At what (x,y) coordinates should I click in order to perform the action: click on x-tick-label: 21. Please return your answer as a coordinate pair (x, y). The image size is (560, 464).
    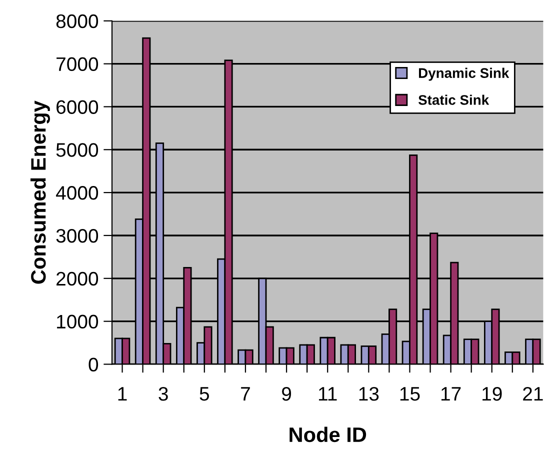
    Looking at the image, I should click on (533, 393).